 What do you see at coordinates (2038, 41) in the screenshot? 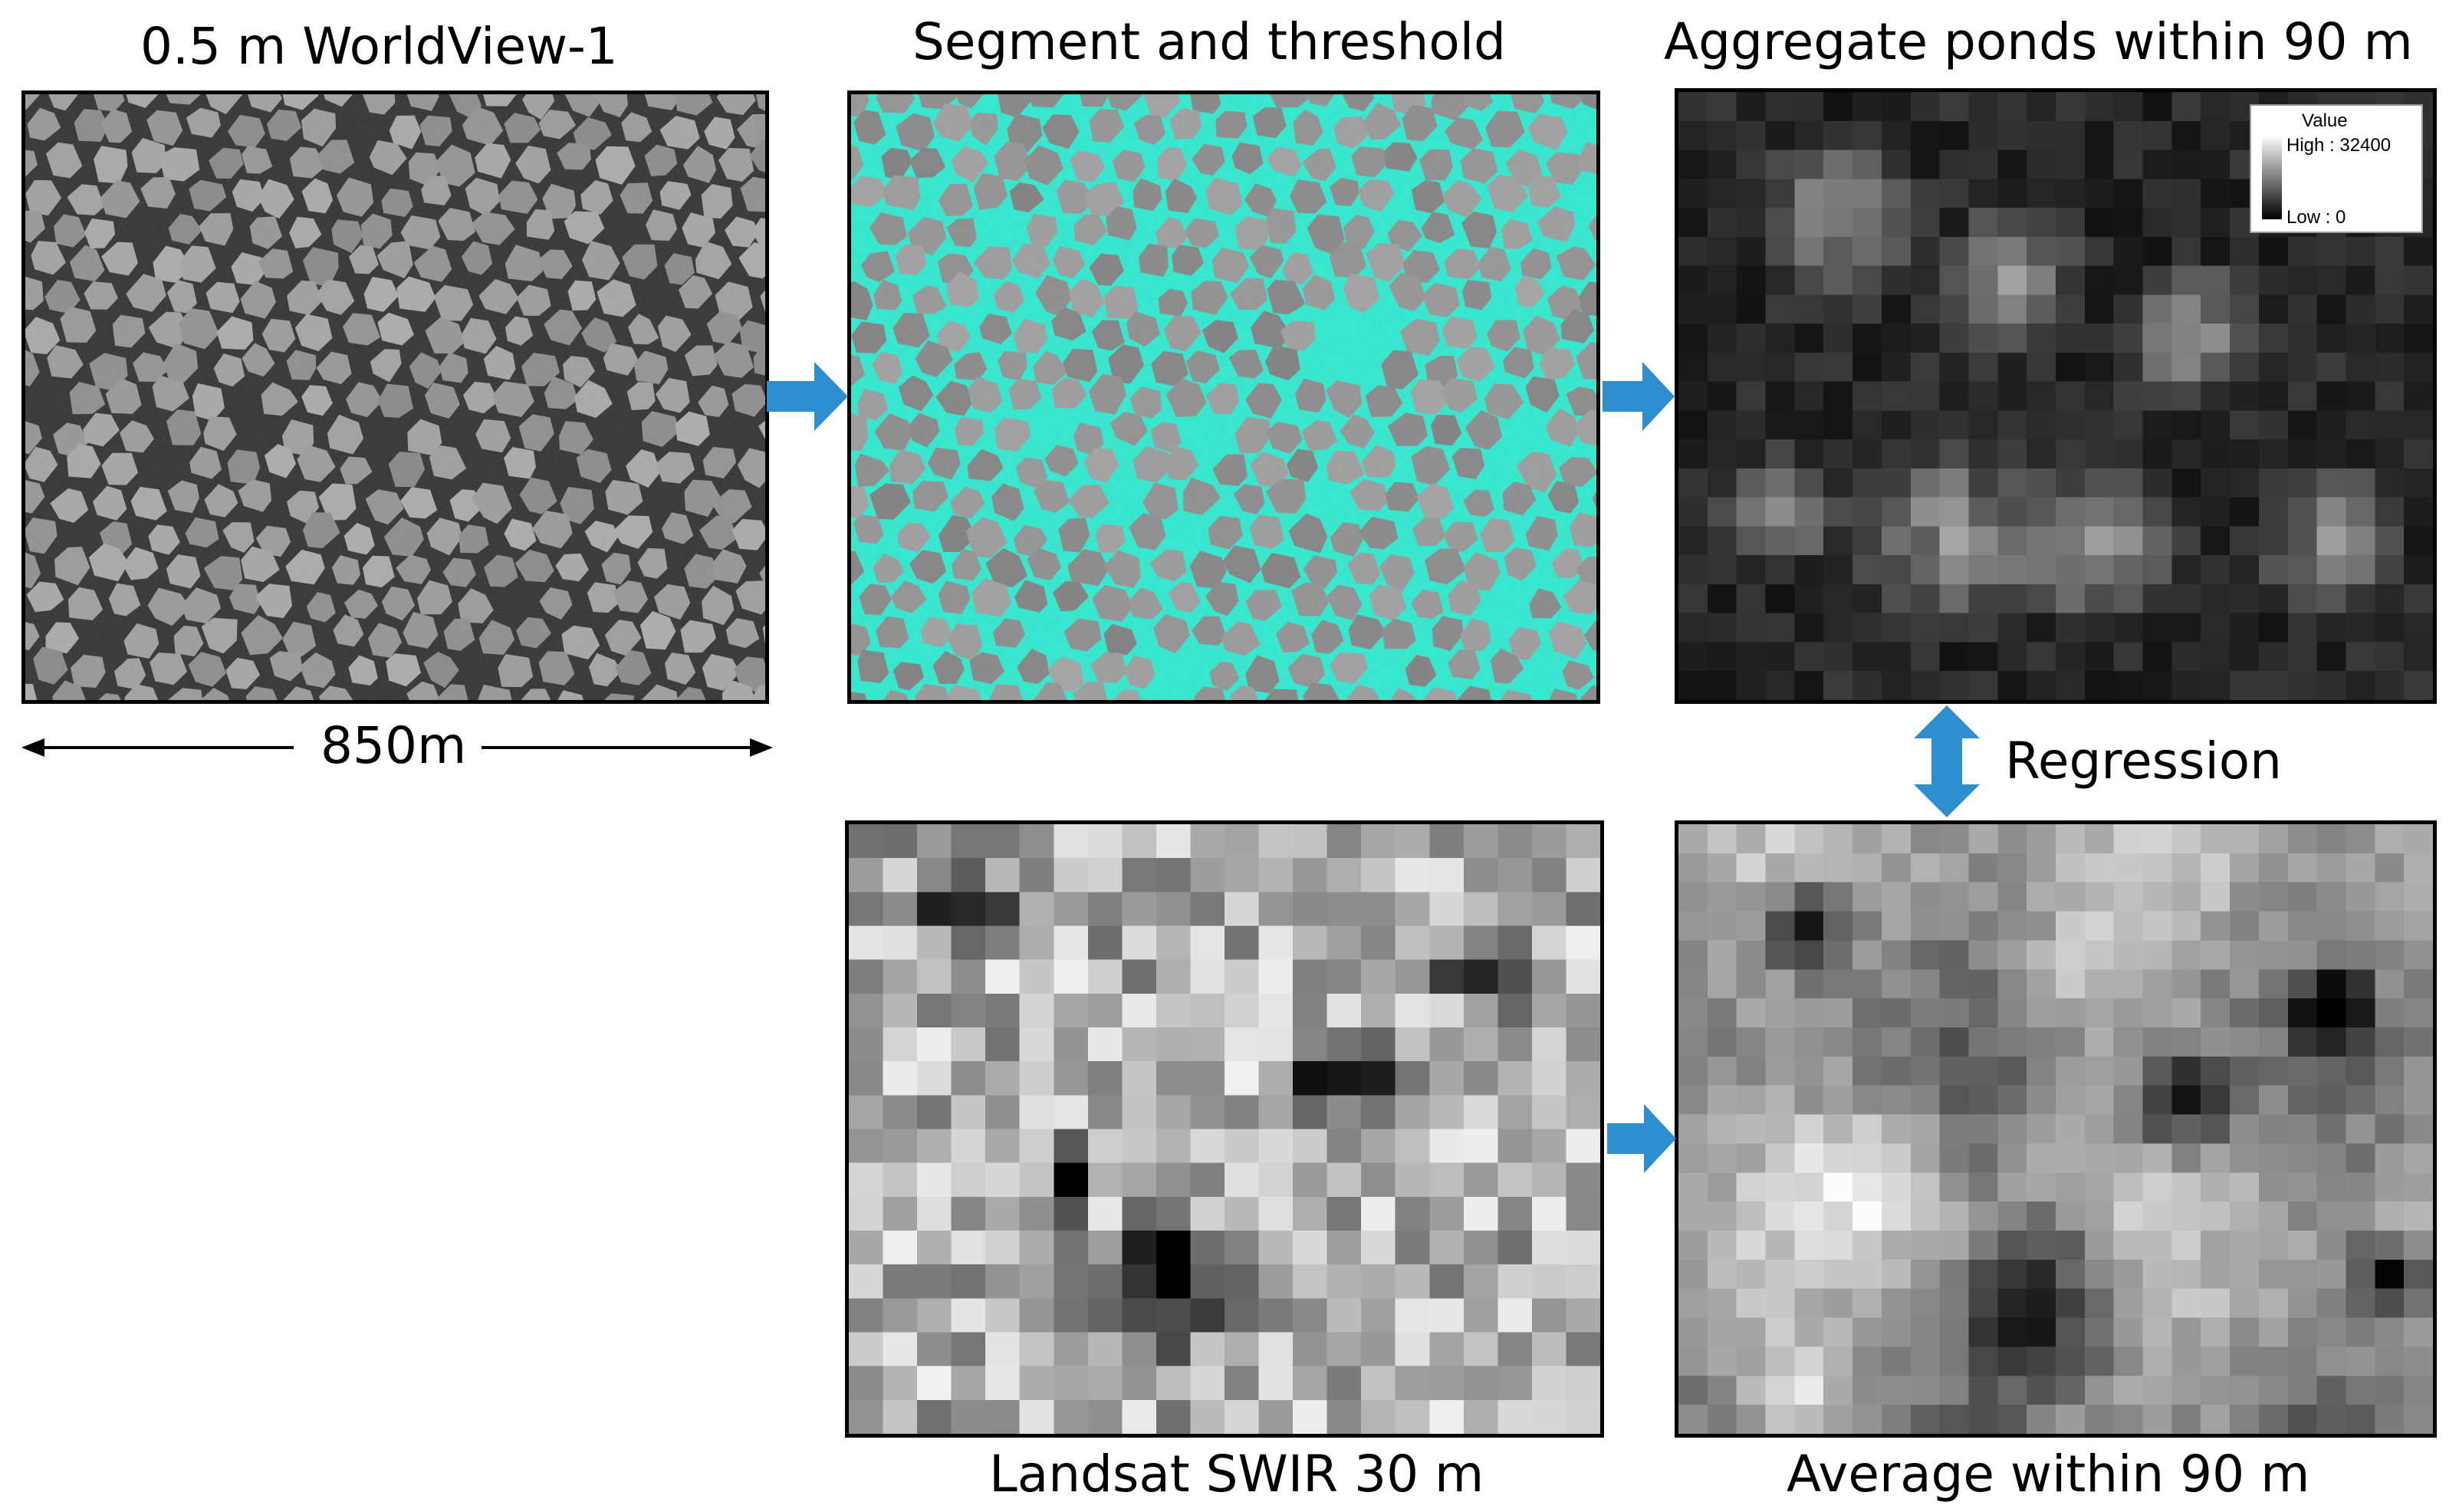
I see `title-aggregate-ponds: Aggregate ponds within 90 m` at bounding box center [2038, 41].